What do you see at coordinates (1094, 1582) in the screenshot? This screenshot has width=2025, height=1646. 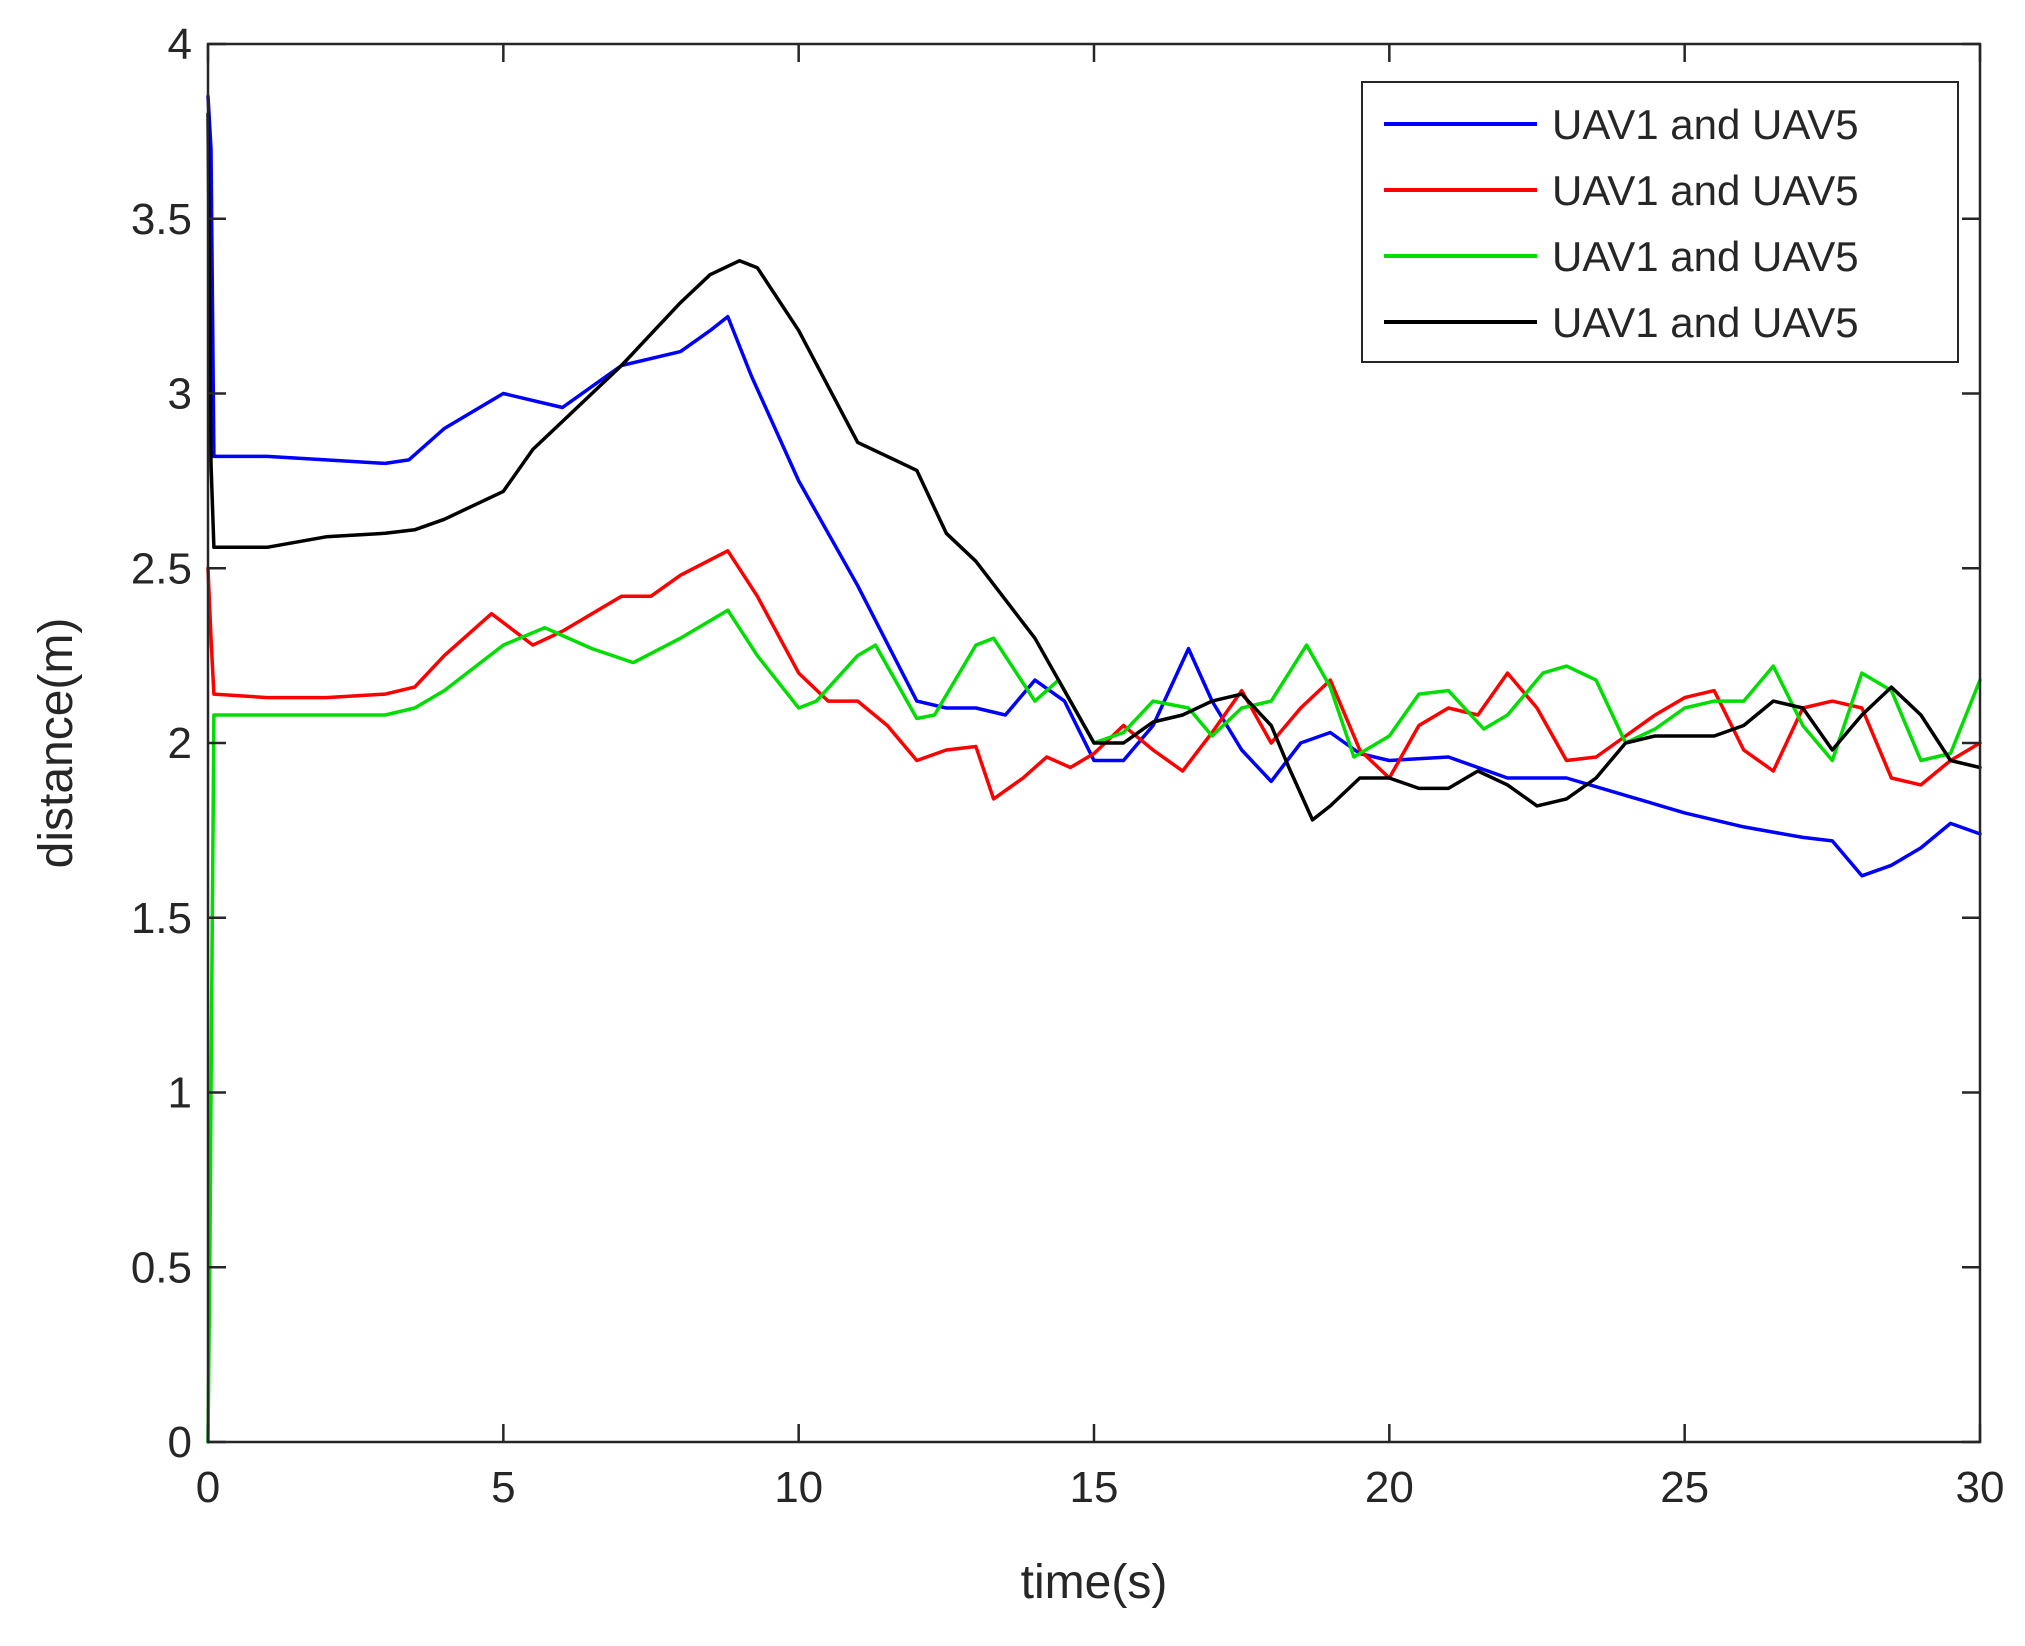 I see `x-axis-label: time(s)` at bounding box center [1094, 1582].